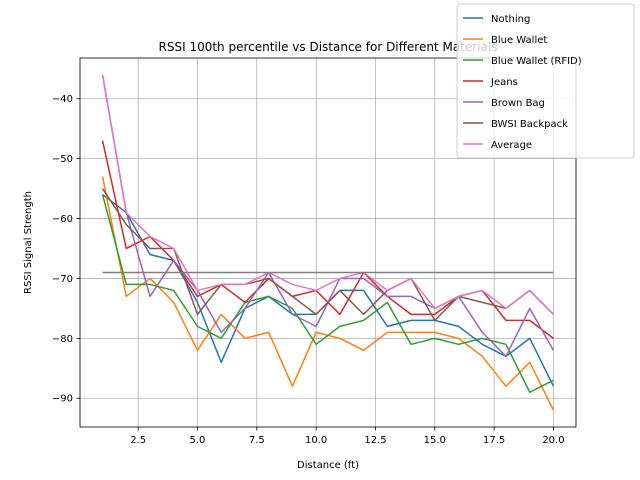  What do you see at coordinates (553, 440) in the screenshot?
I see `x-tick-label: 20.0` at bounding box center [553, 440].